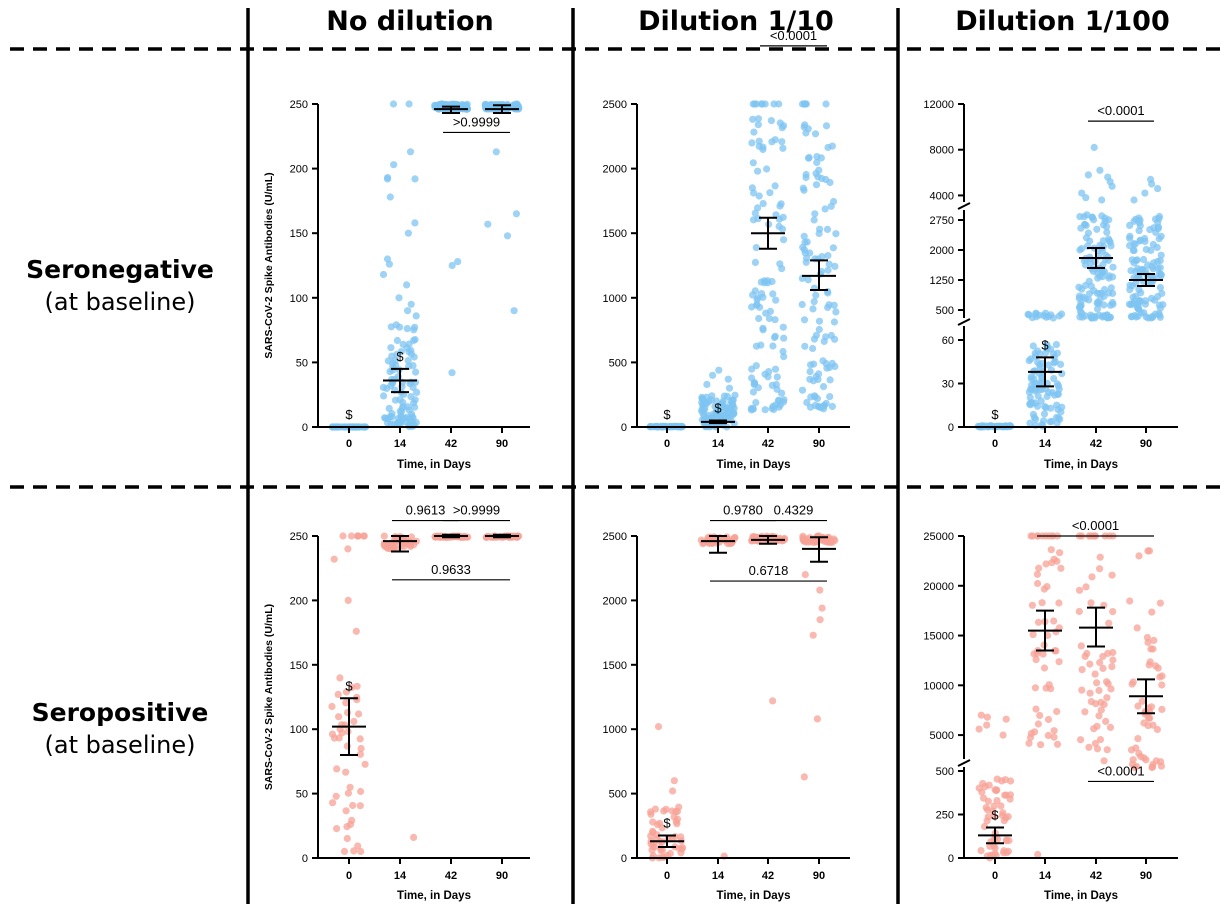  I want to click on y-tick-label: 500, so click(618, 795).